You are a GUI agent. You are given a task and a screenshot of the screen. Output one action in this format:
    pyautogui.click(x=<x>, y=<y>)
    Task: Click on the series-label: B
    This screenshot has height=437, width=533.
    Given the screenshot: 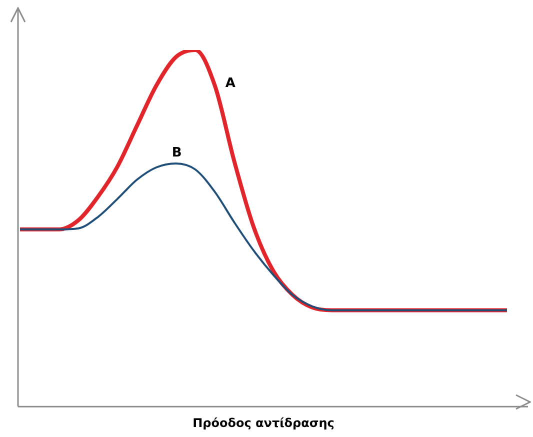 What is the action you would take?
    pyautogui.click(x=177, y=152)
    